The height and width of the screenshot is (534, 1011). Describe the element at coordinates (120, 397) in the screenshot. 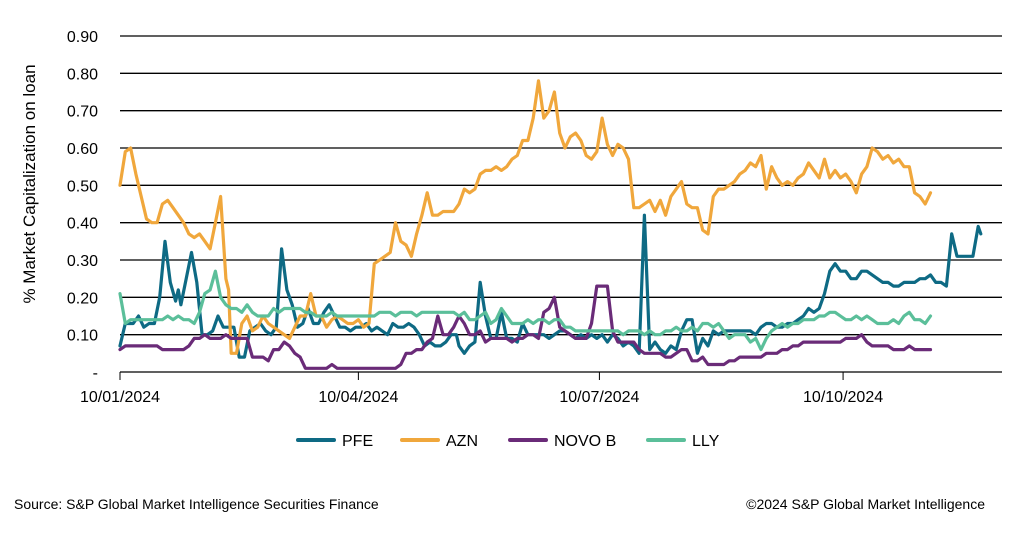

I see `x-tick-label: 10/01/2024` at that location.